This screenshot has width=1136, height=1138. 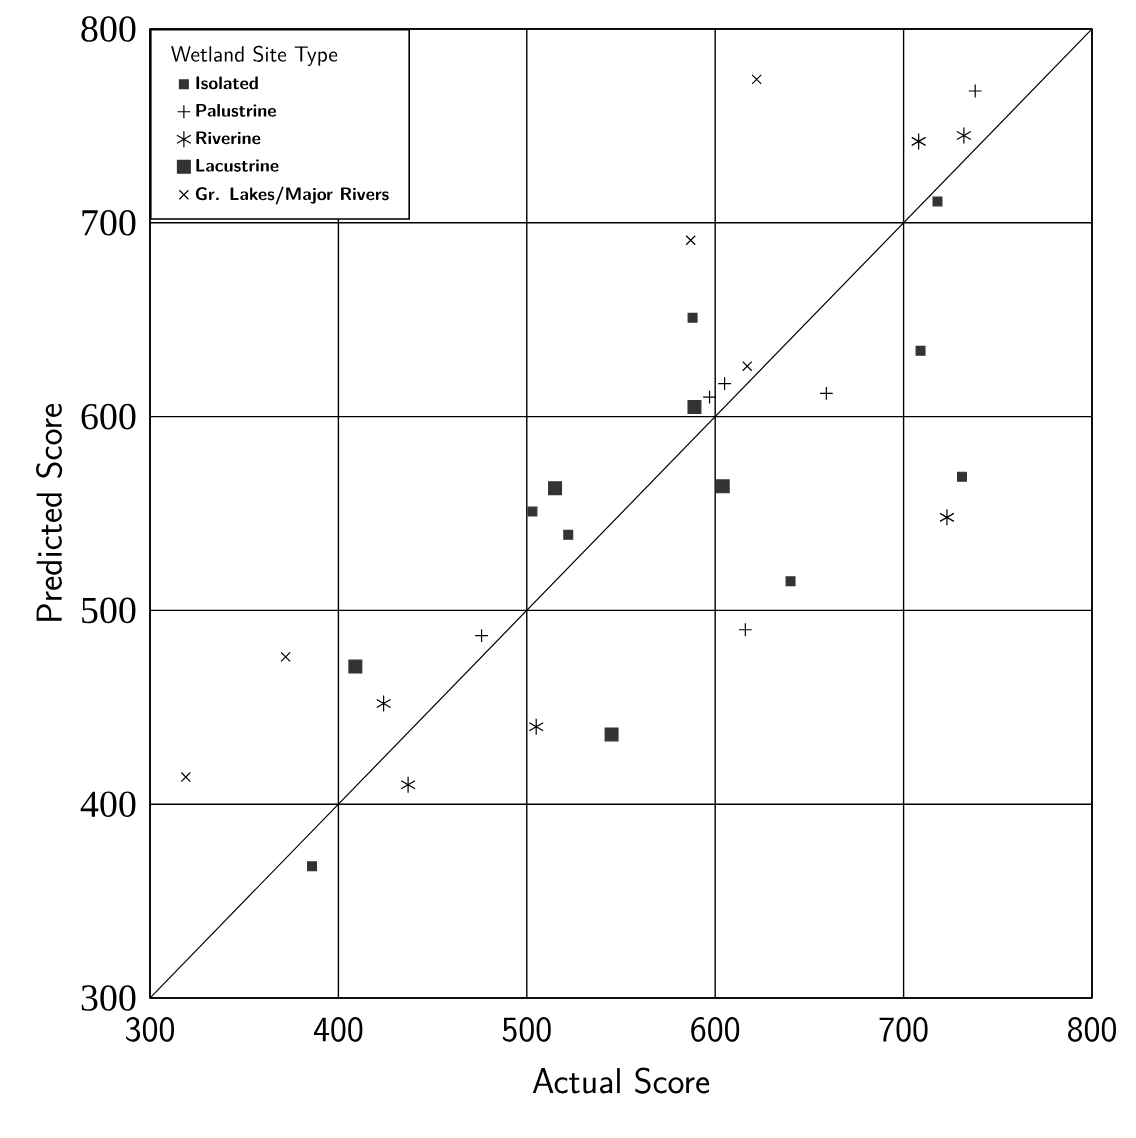 I want to click on x-tick-label: 500, so click(x=526, y=1029).